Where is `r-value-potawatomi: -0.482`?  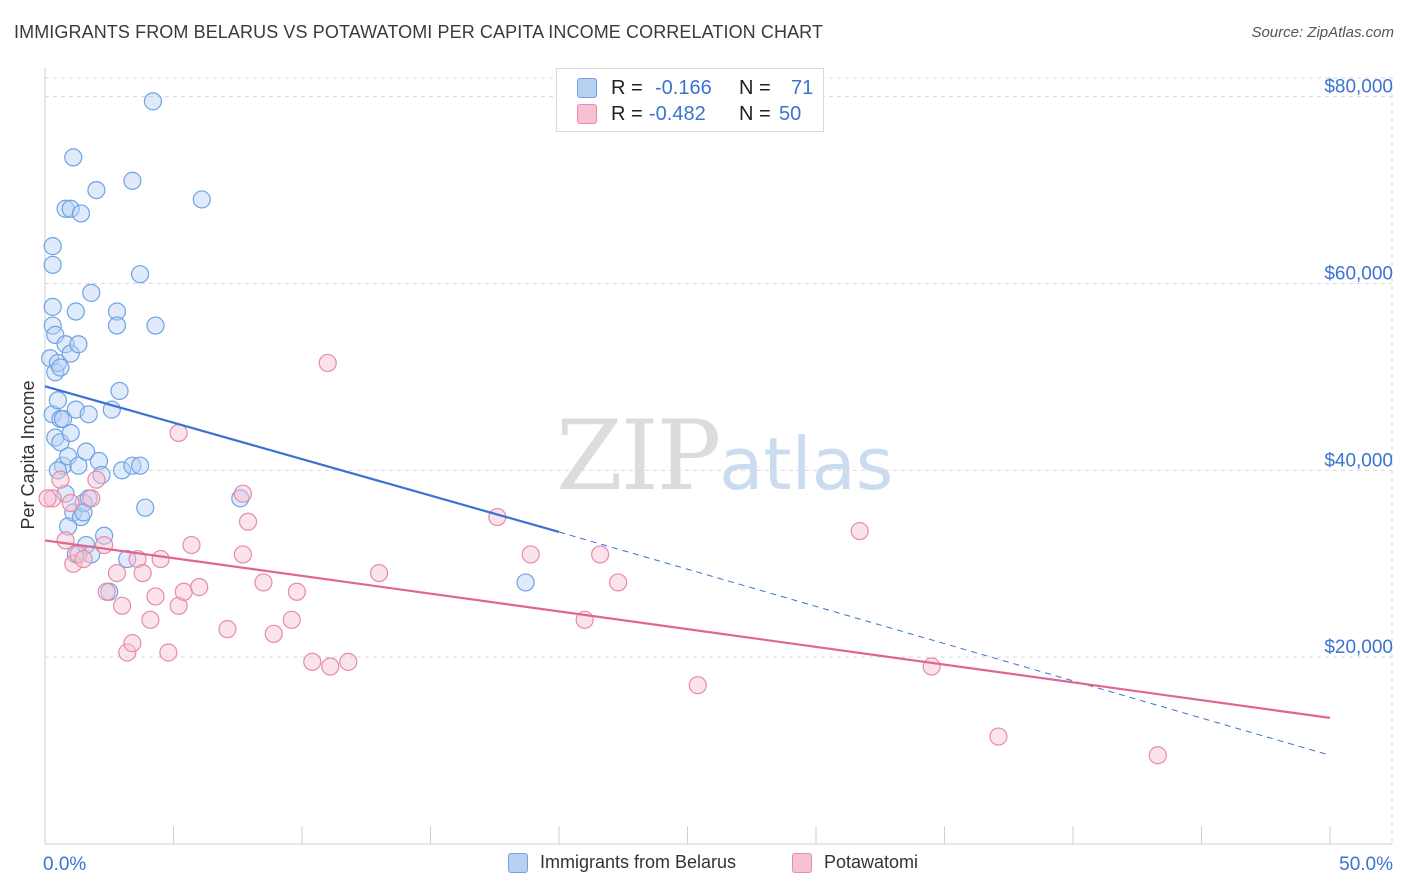
r-value-potawatomi: -0.482 is located at coordinates (677, 113).